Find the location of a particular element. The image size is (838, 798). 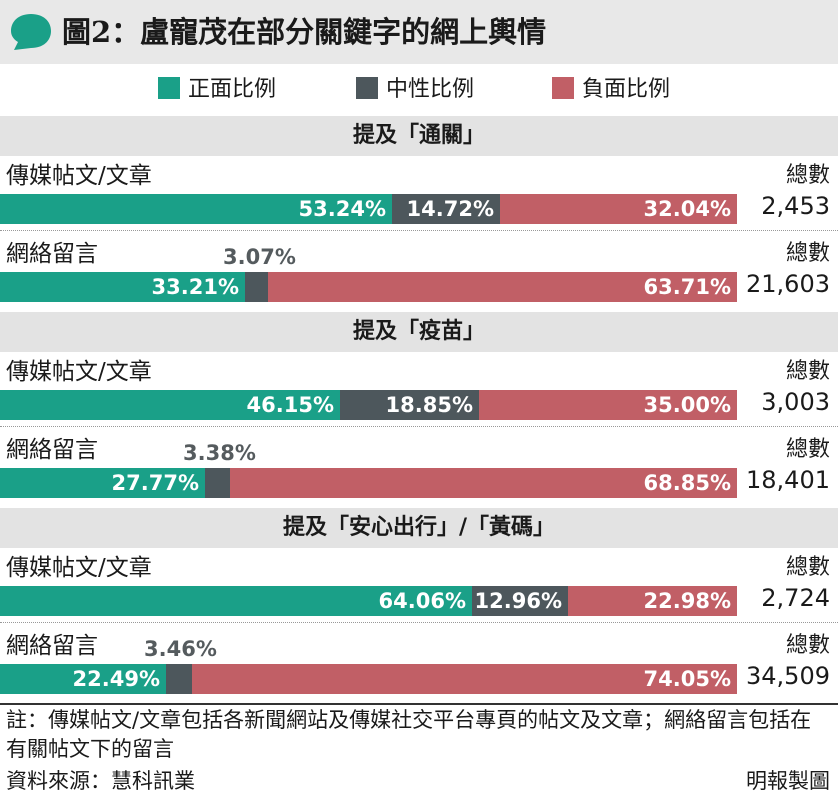

legend-label-positive: 正面比例 is located at coordinates (232, 89).